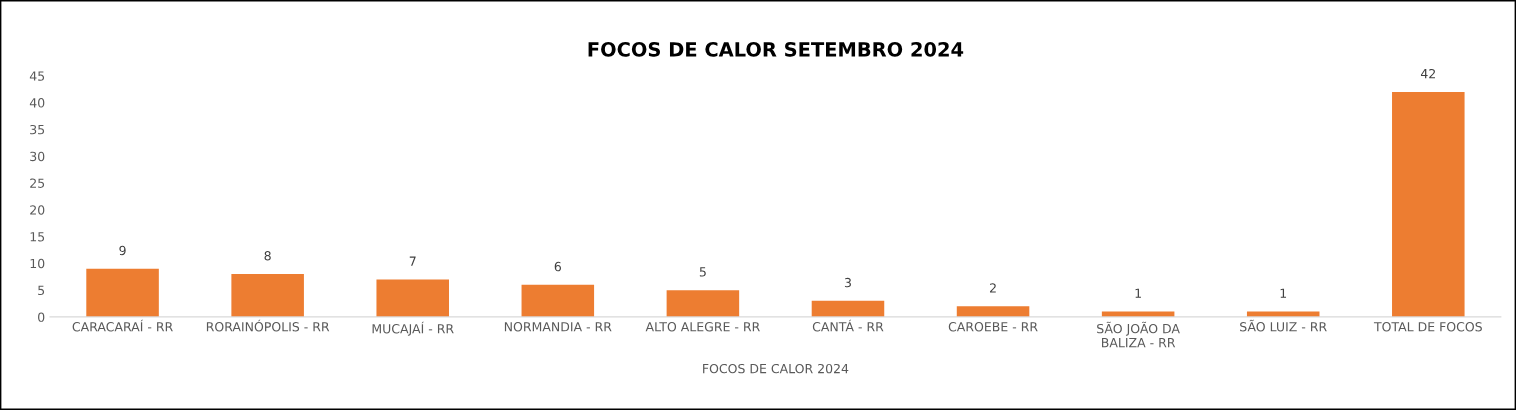  What do you see at coordinates (557, 266) in the screenshot?
I see `data-label: 6` at bounding box center [557, 266].